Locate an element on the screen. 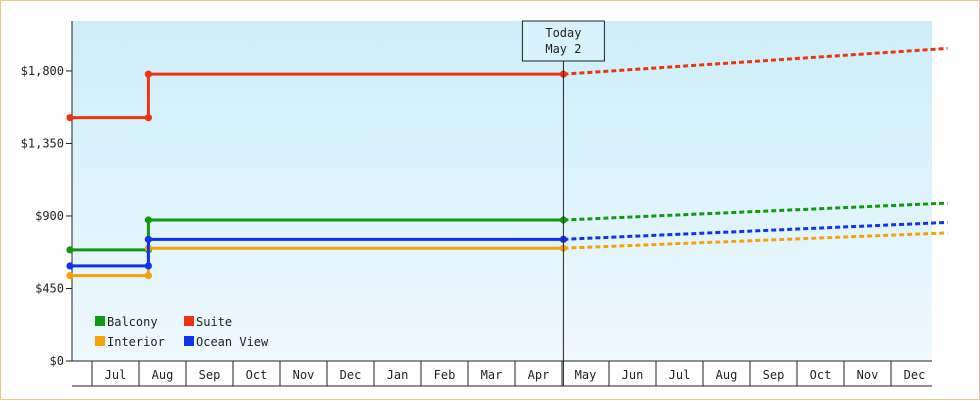  today-date: May 2 is located at coordinates (563, 49).